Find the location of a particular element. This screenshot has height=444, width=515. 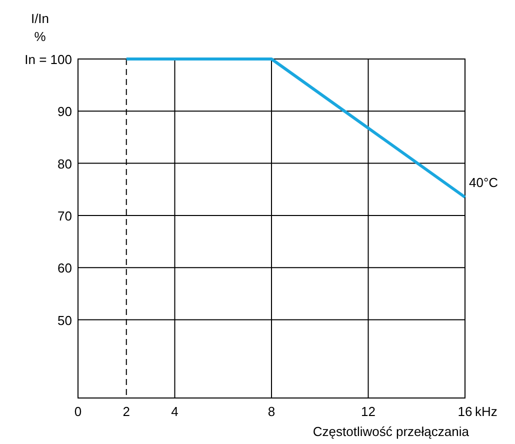

x-tick-label: 0 is located at coordinates (78, 411).